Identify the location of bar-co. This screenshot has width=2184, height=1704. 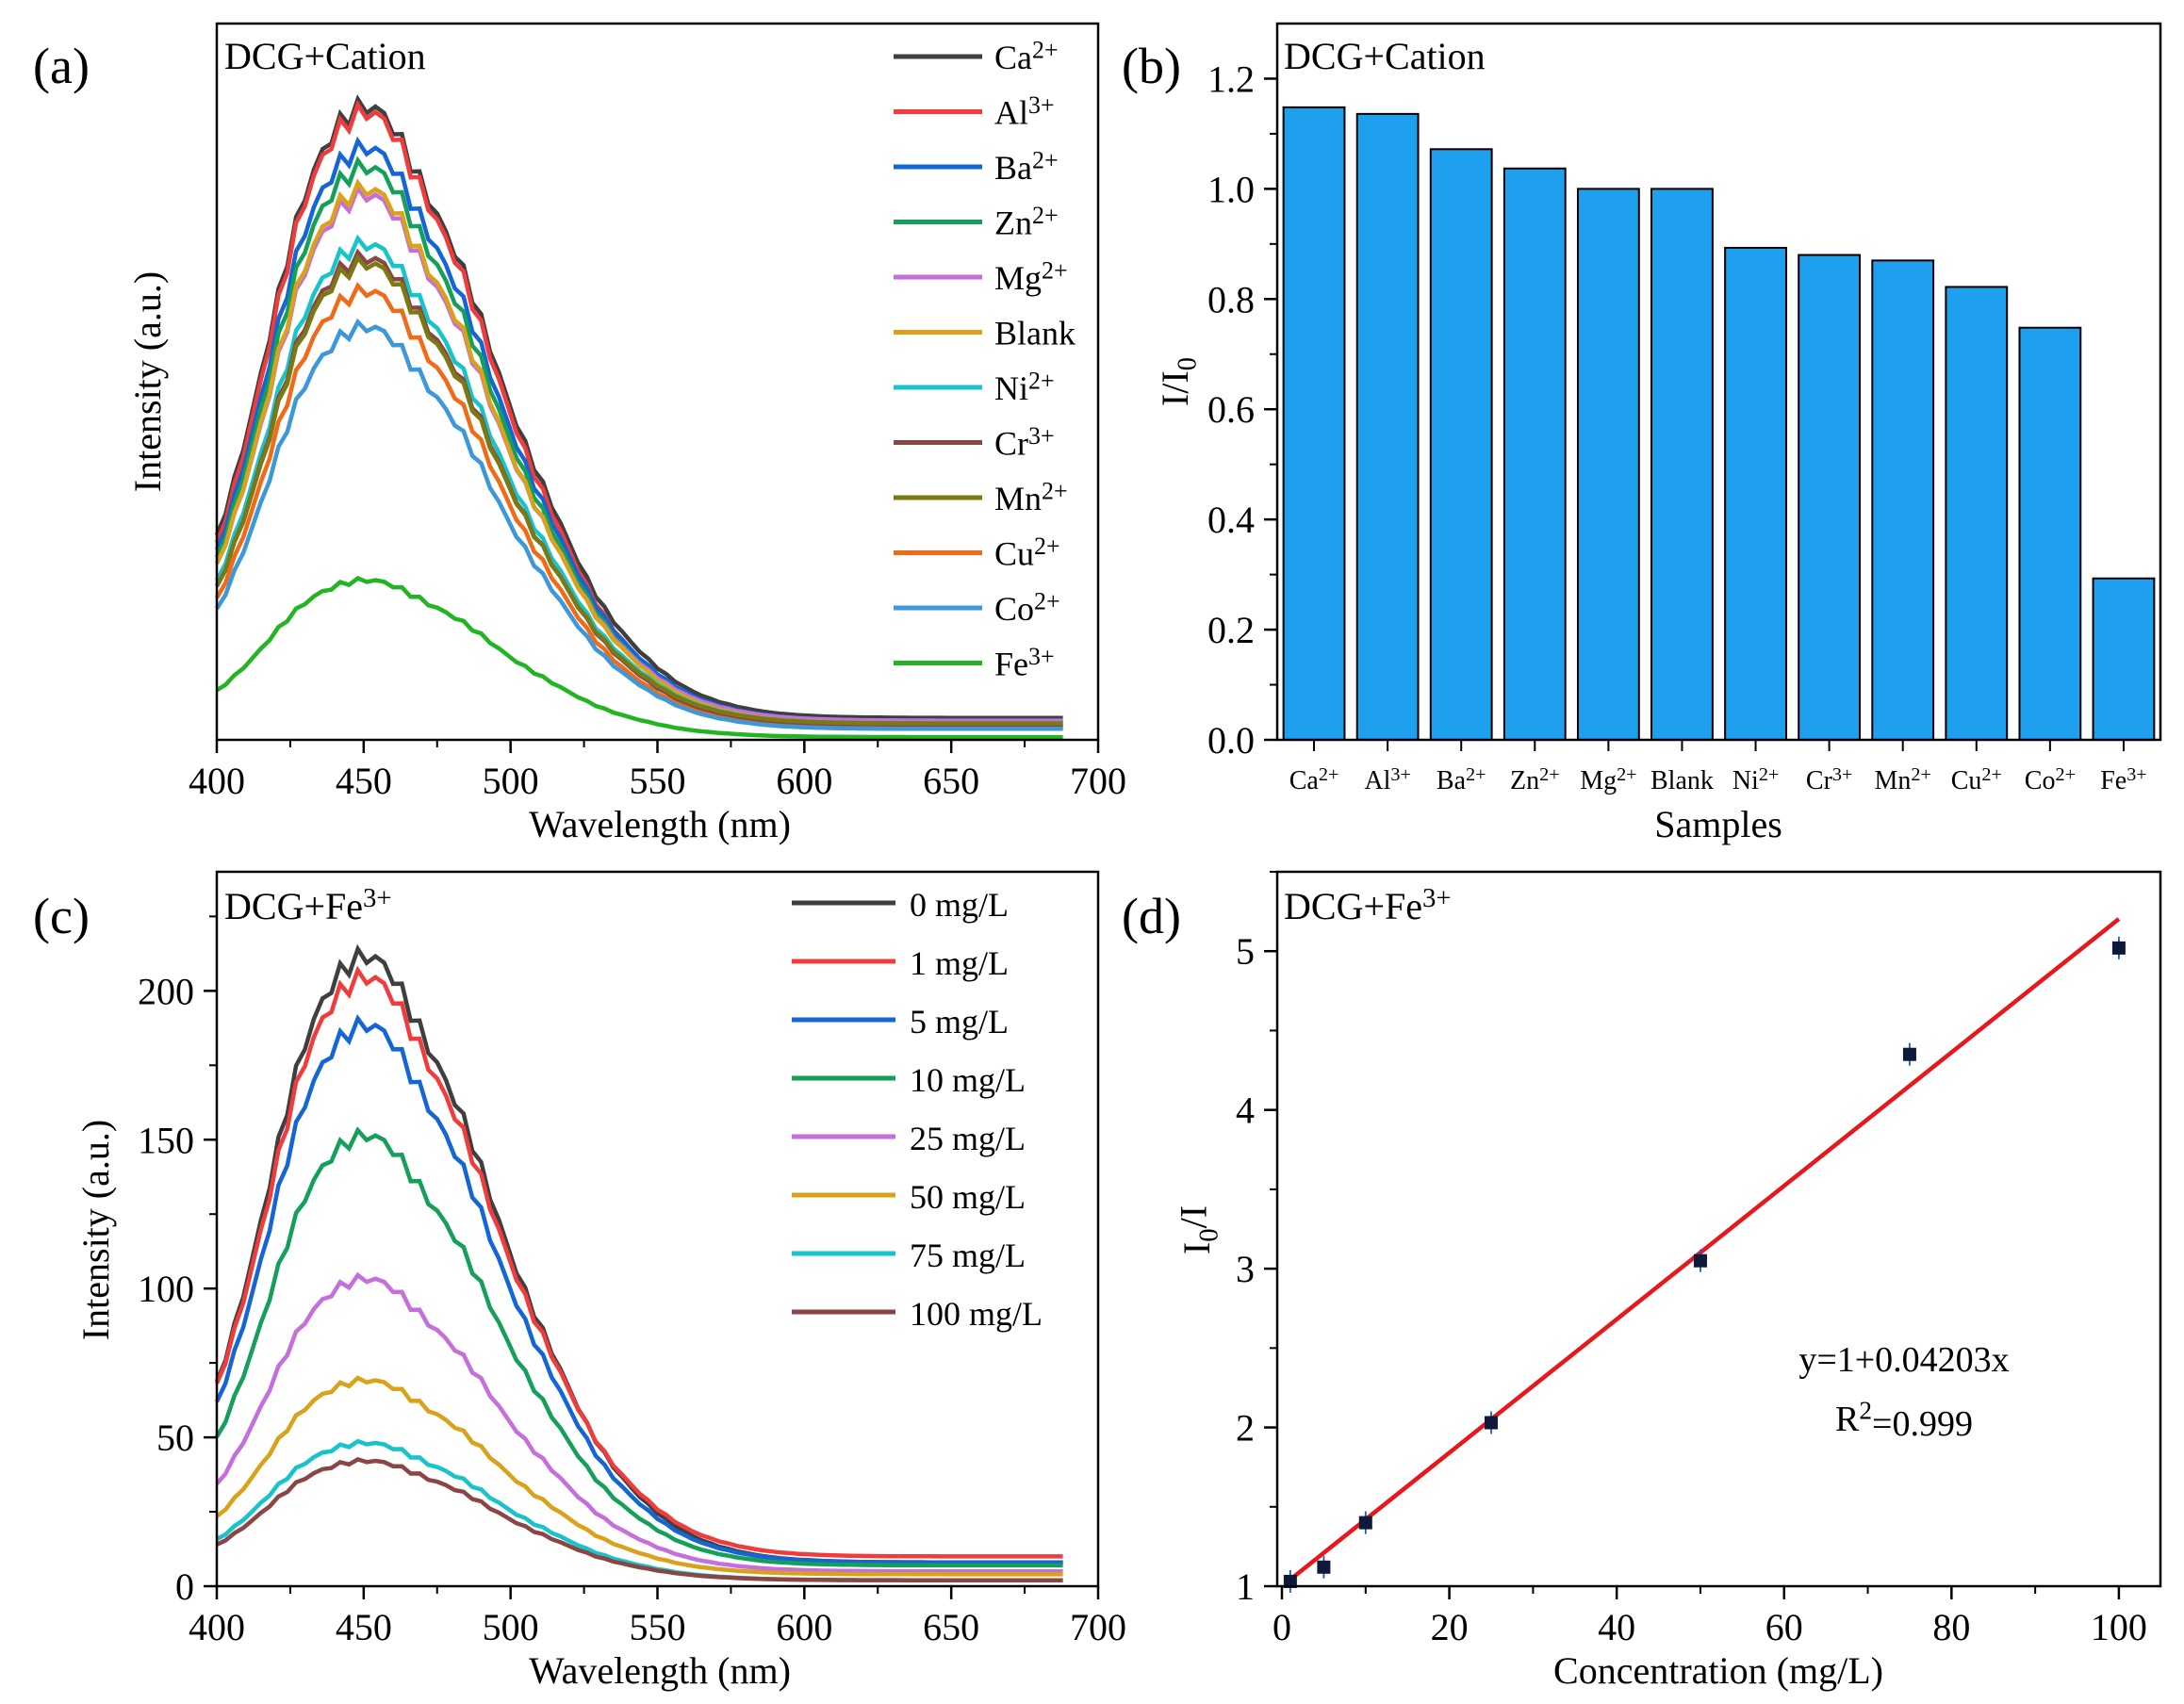
(2050, 533).